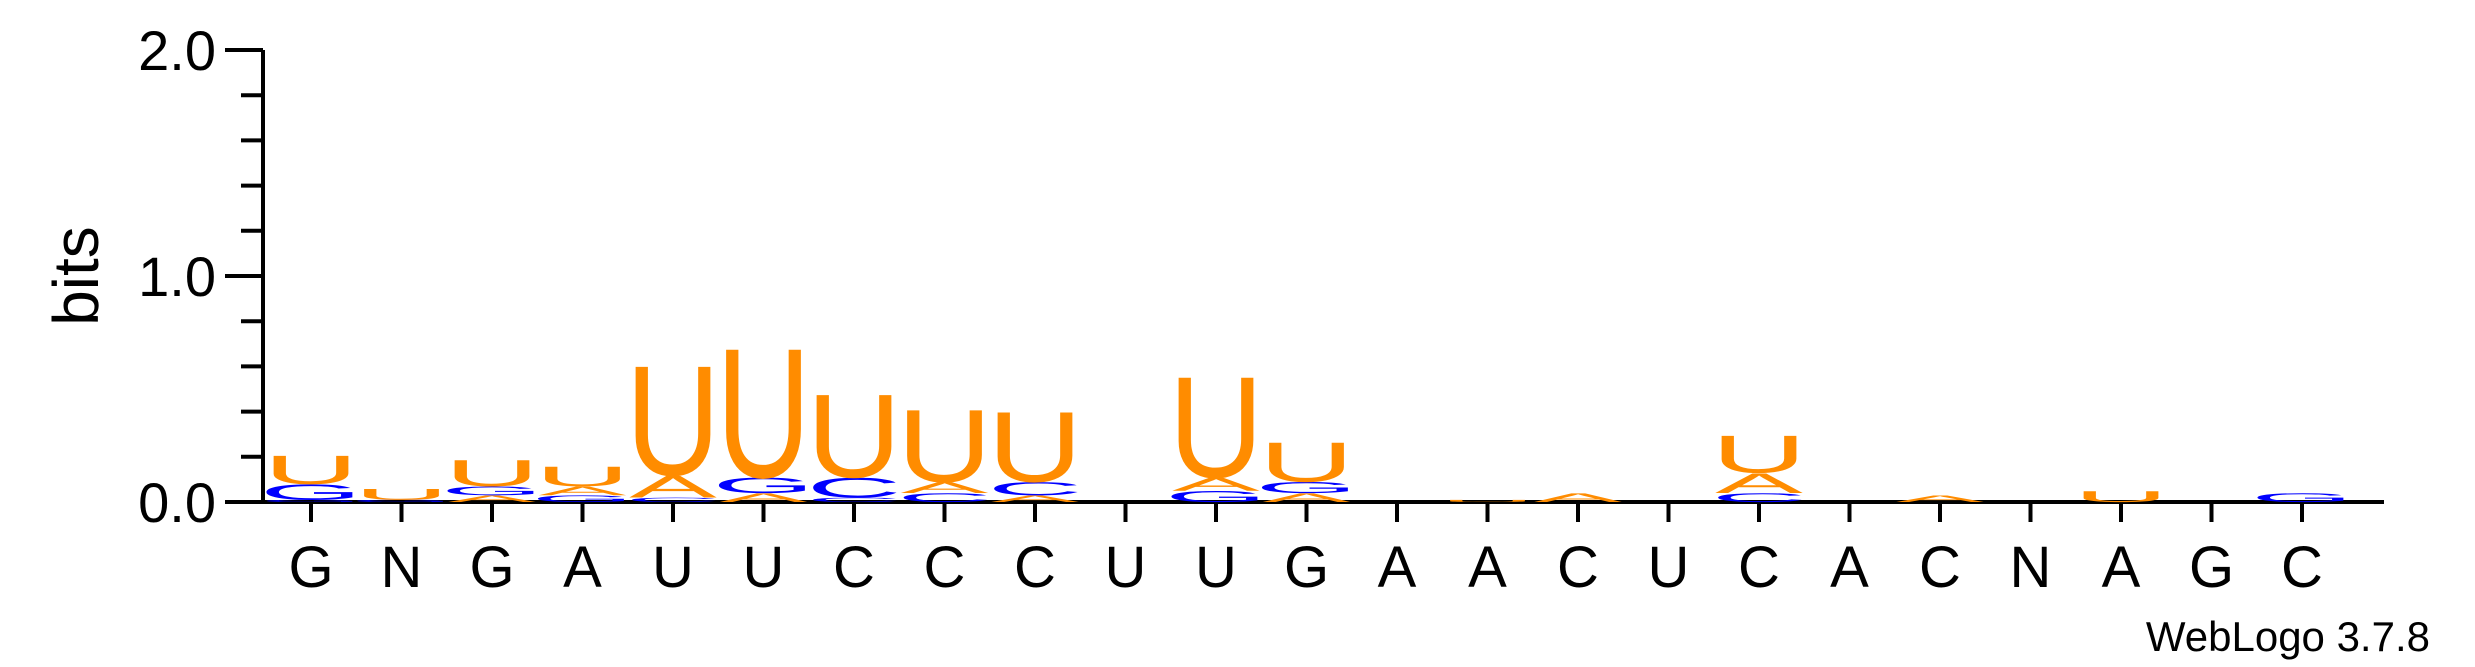  I want to click on y-tick-label: 1.0, so click(177, 276).